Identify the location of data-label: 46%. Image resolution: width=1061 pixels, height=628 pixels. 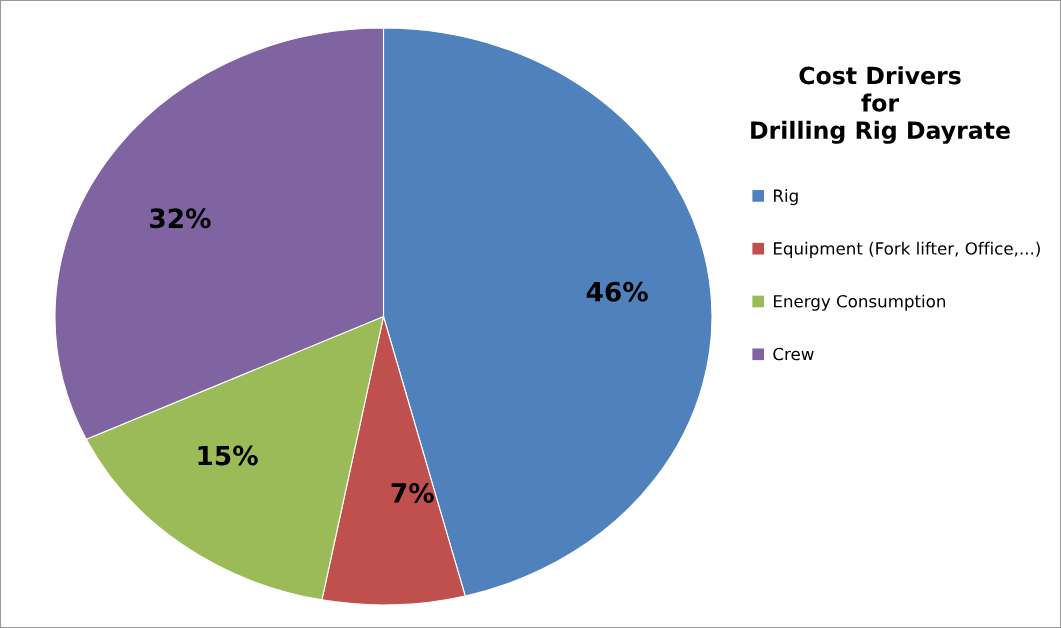
(617, 291).